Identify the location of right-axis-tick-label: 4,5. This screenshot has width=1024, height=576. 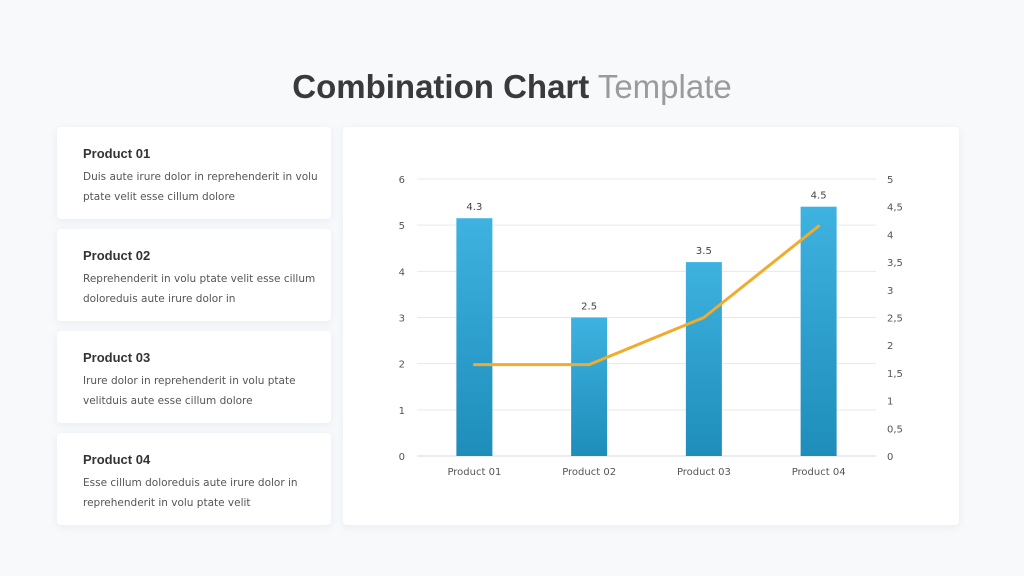
(895, 208).